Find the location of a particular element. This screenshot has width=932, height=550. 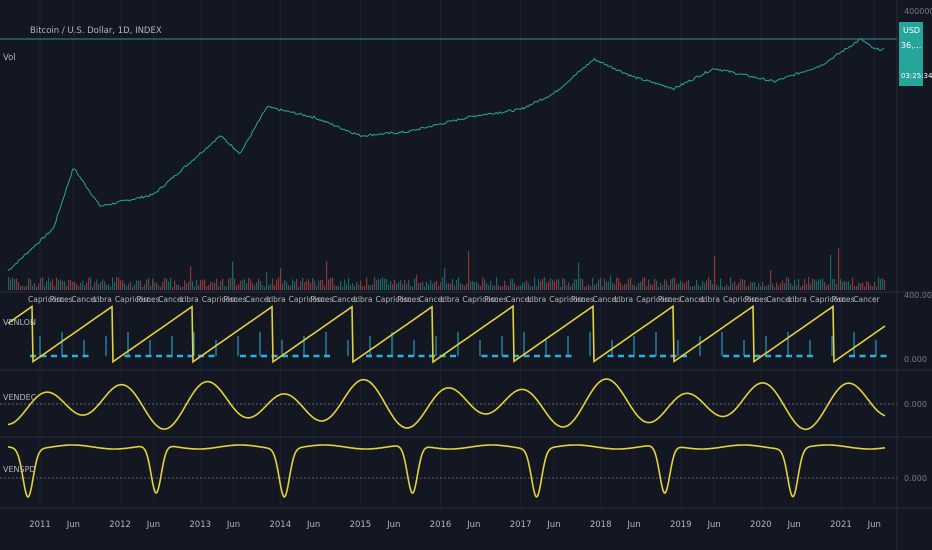

time-tick-label: 2014 is located at coordinates (280, 525).